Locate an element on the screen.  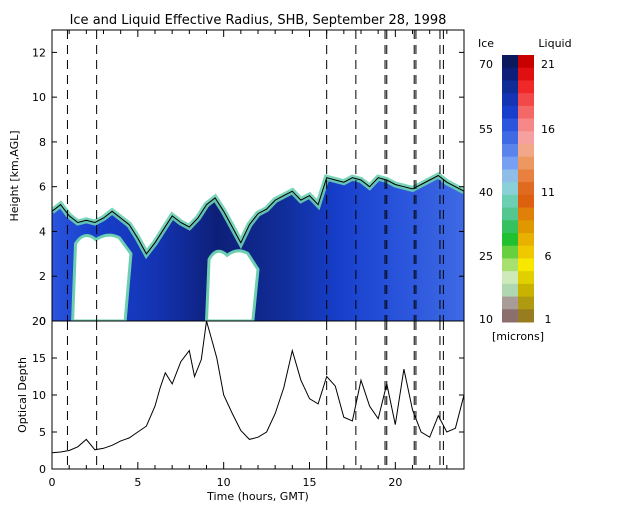
y-tick-label: 20 is located at coordinates (39, 321).